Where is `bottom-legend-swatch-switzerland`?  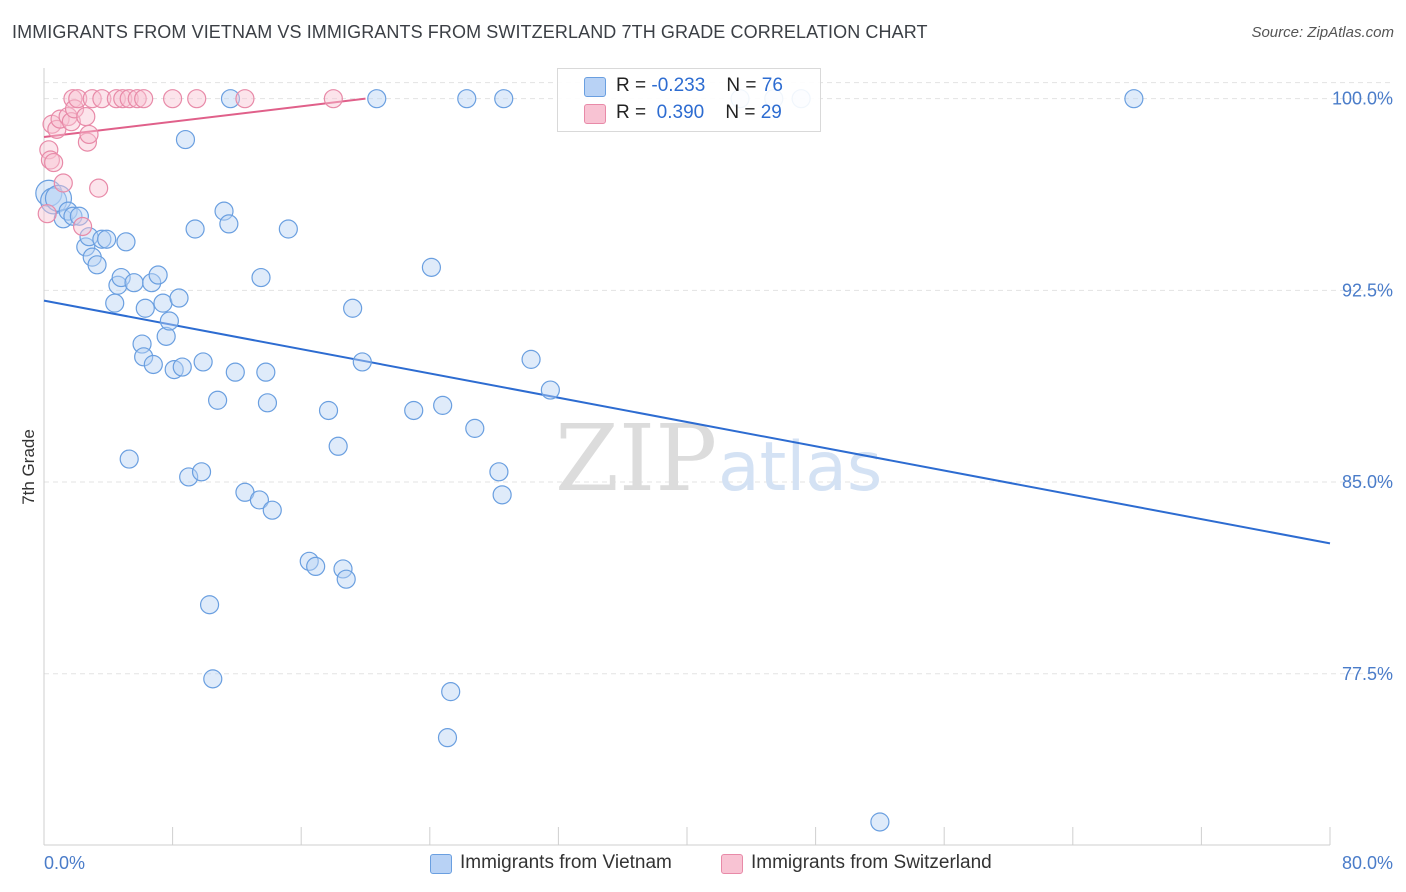 bottom-legend-swatch-switzerland is located at coordinates (732, 864).